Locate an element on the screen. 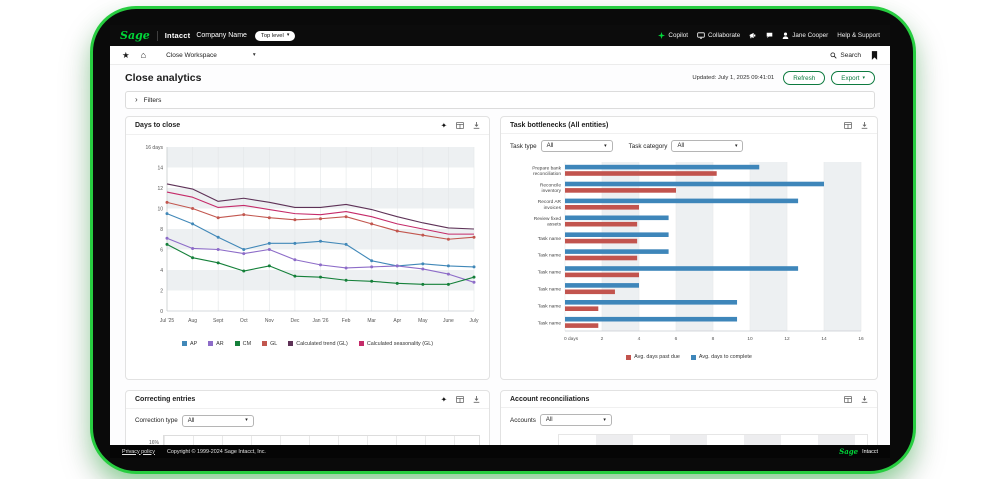 This screenshot has height=479, width=1000. workspace-chevron-down-icon: ▾ is located at coordinates (254, 55).